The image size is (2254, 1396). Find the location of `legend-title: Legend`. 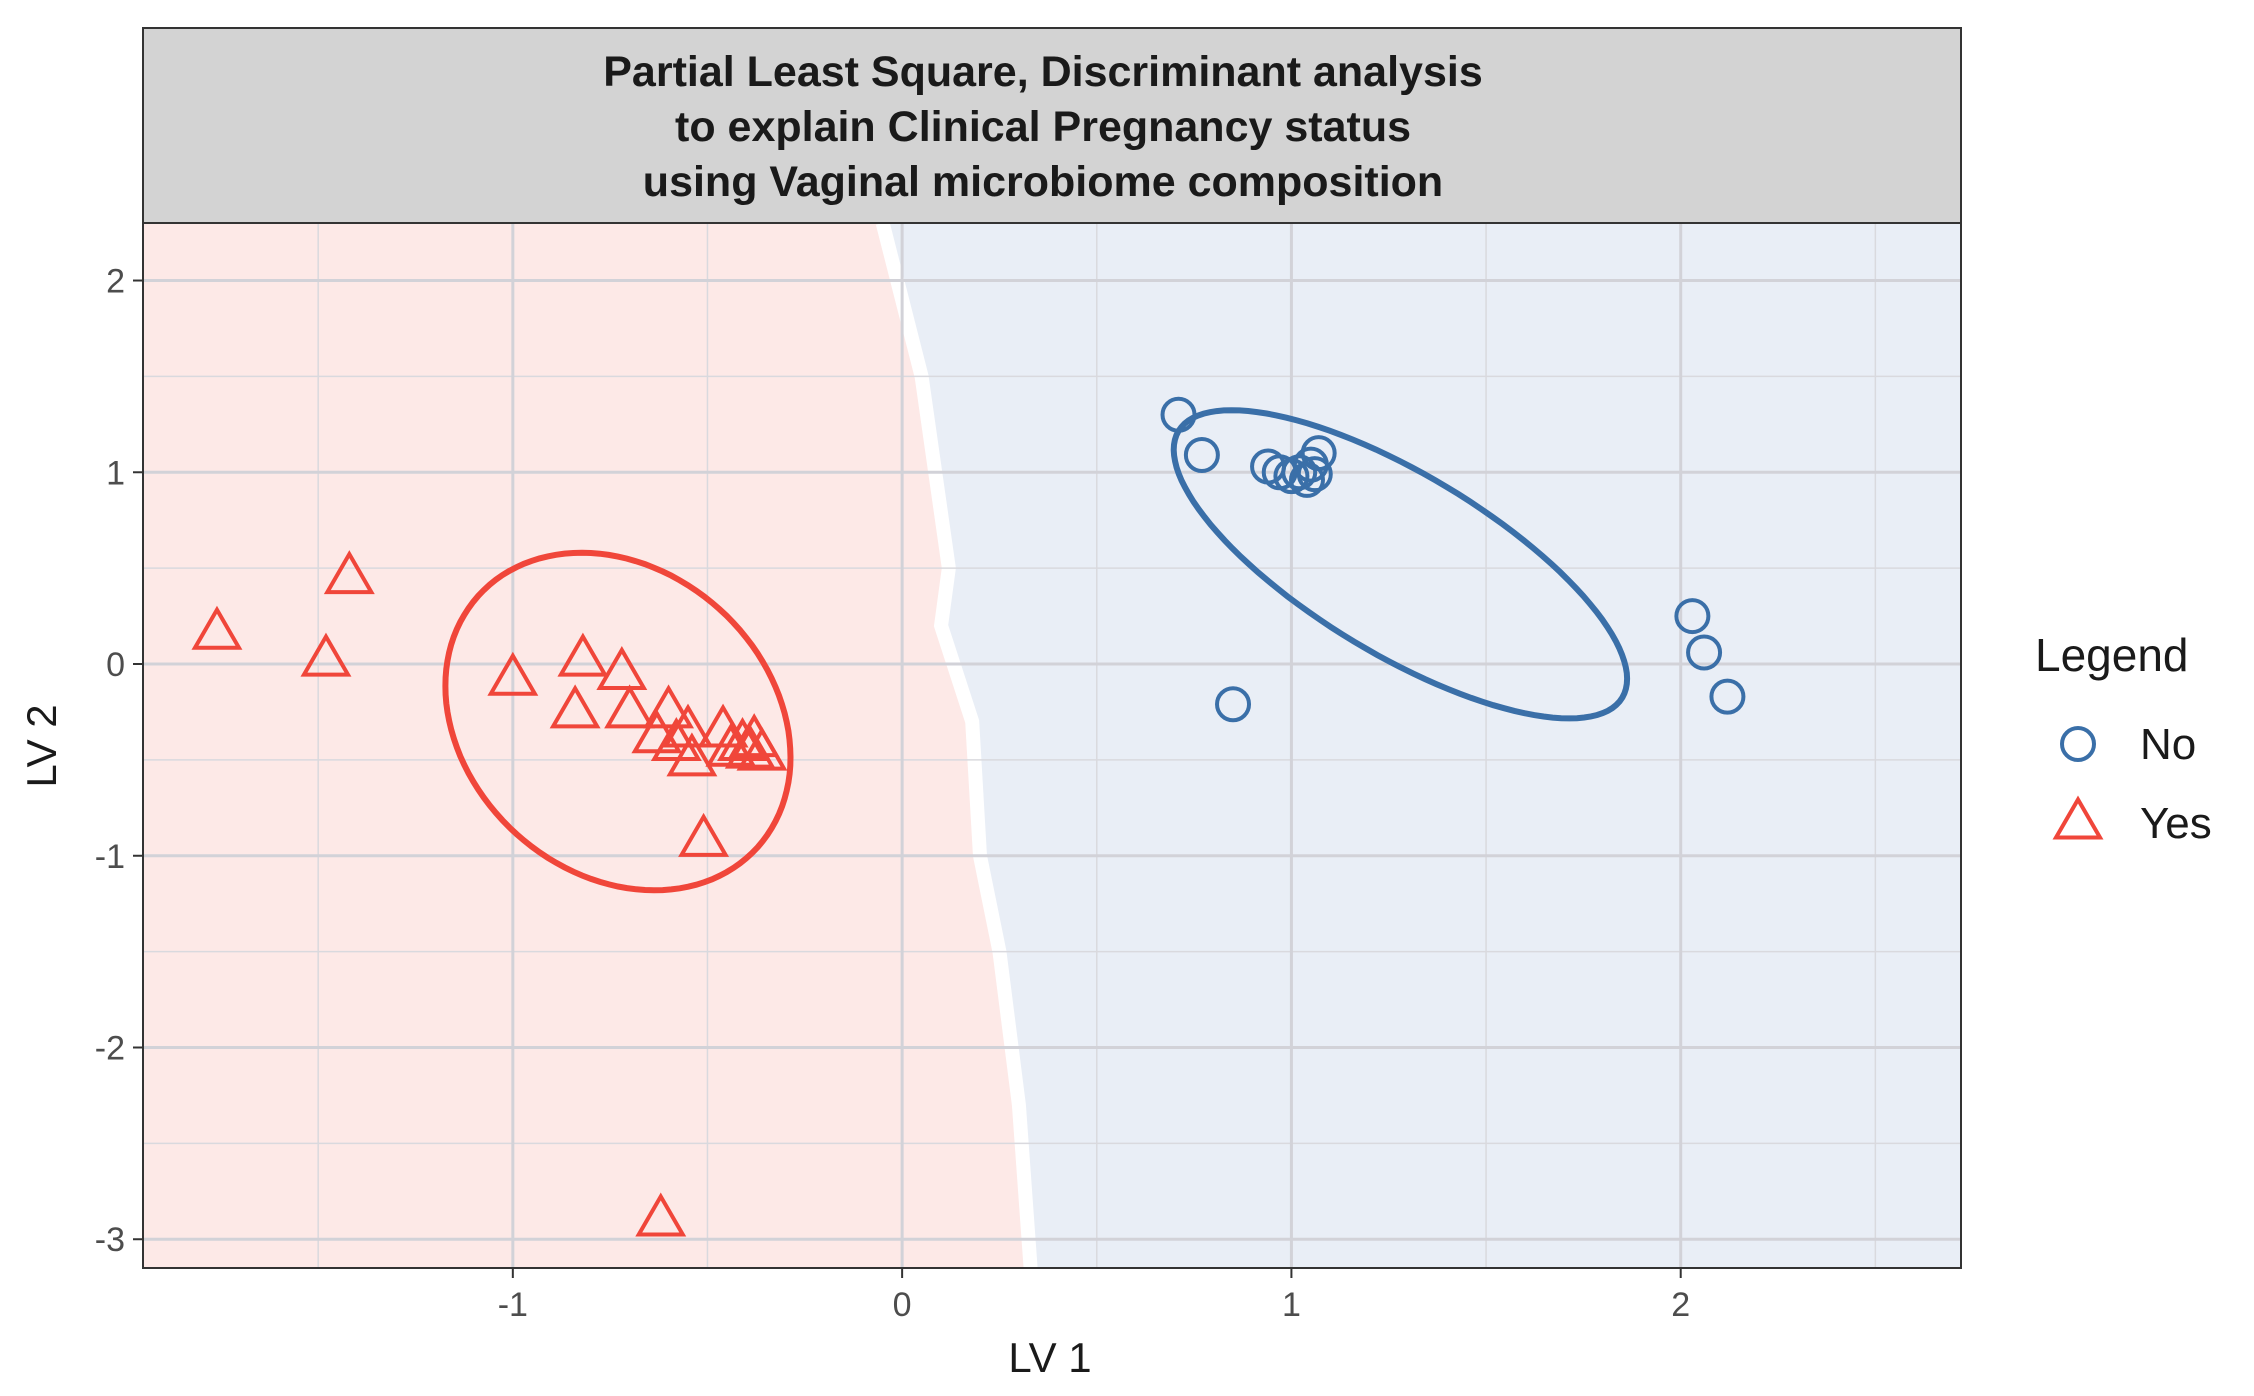

legend-title: Legend is located at coordinates (2112, 655).